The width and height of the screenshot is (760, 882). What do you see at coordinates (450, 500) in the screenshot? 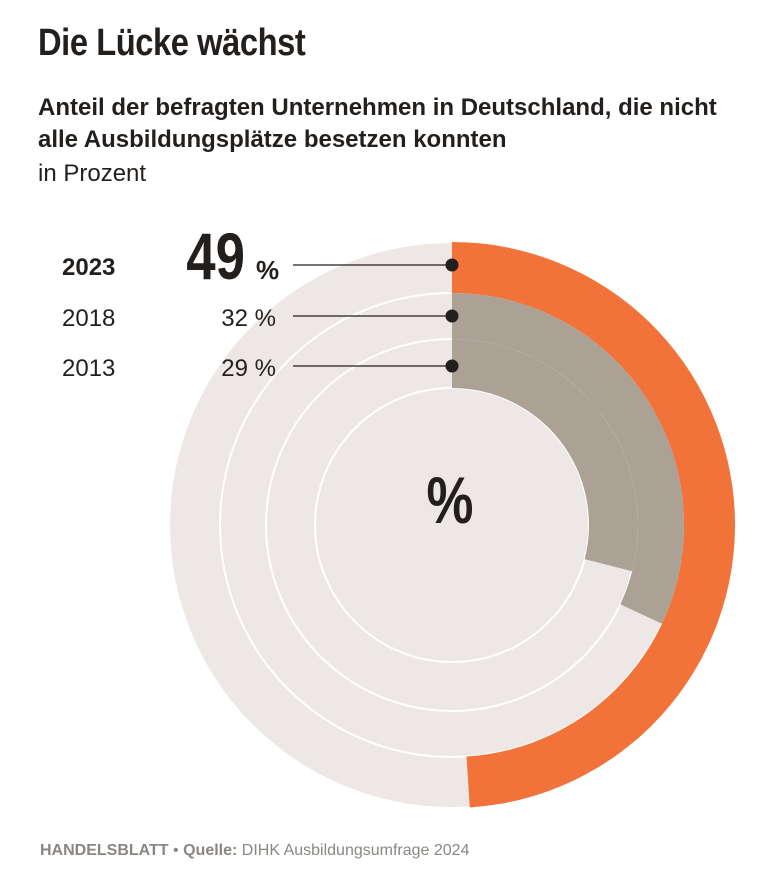
I see `center-percent-symbol: %` at bounding box center [450, 500].